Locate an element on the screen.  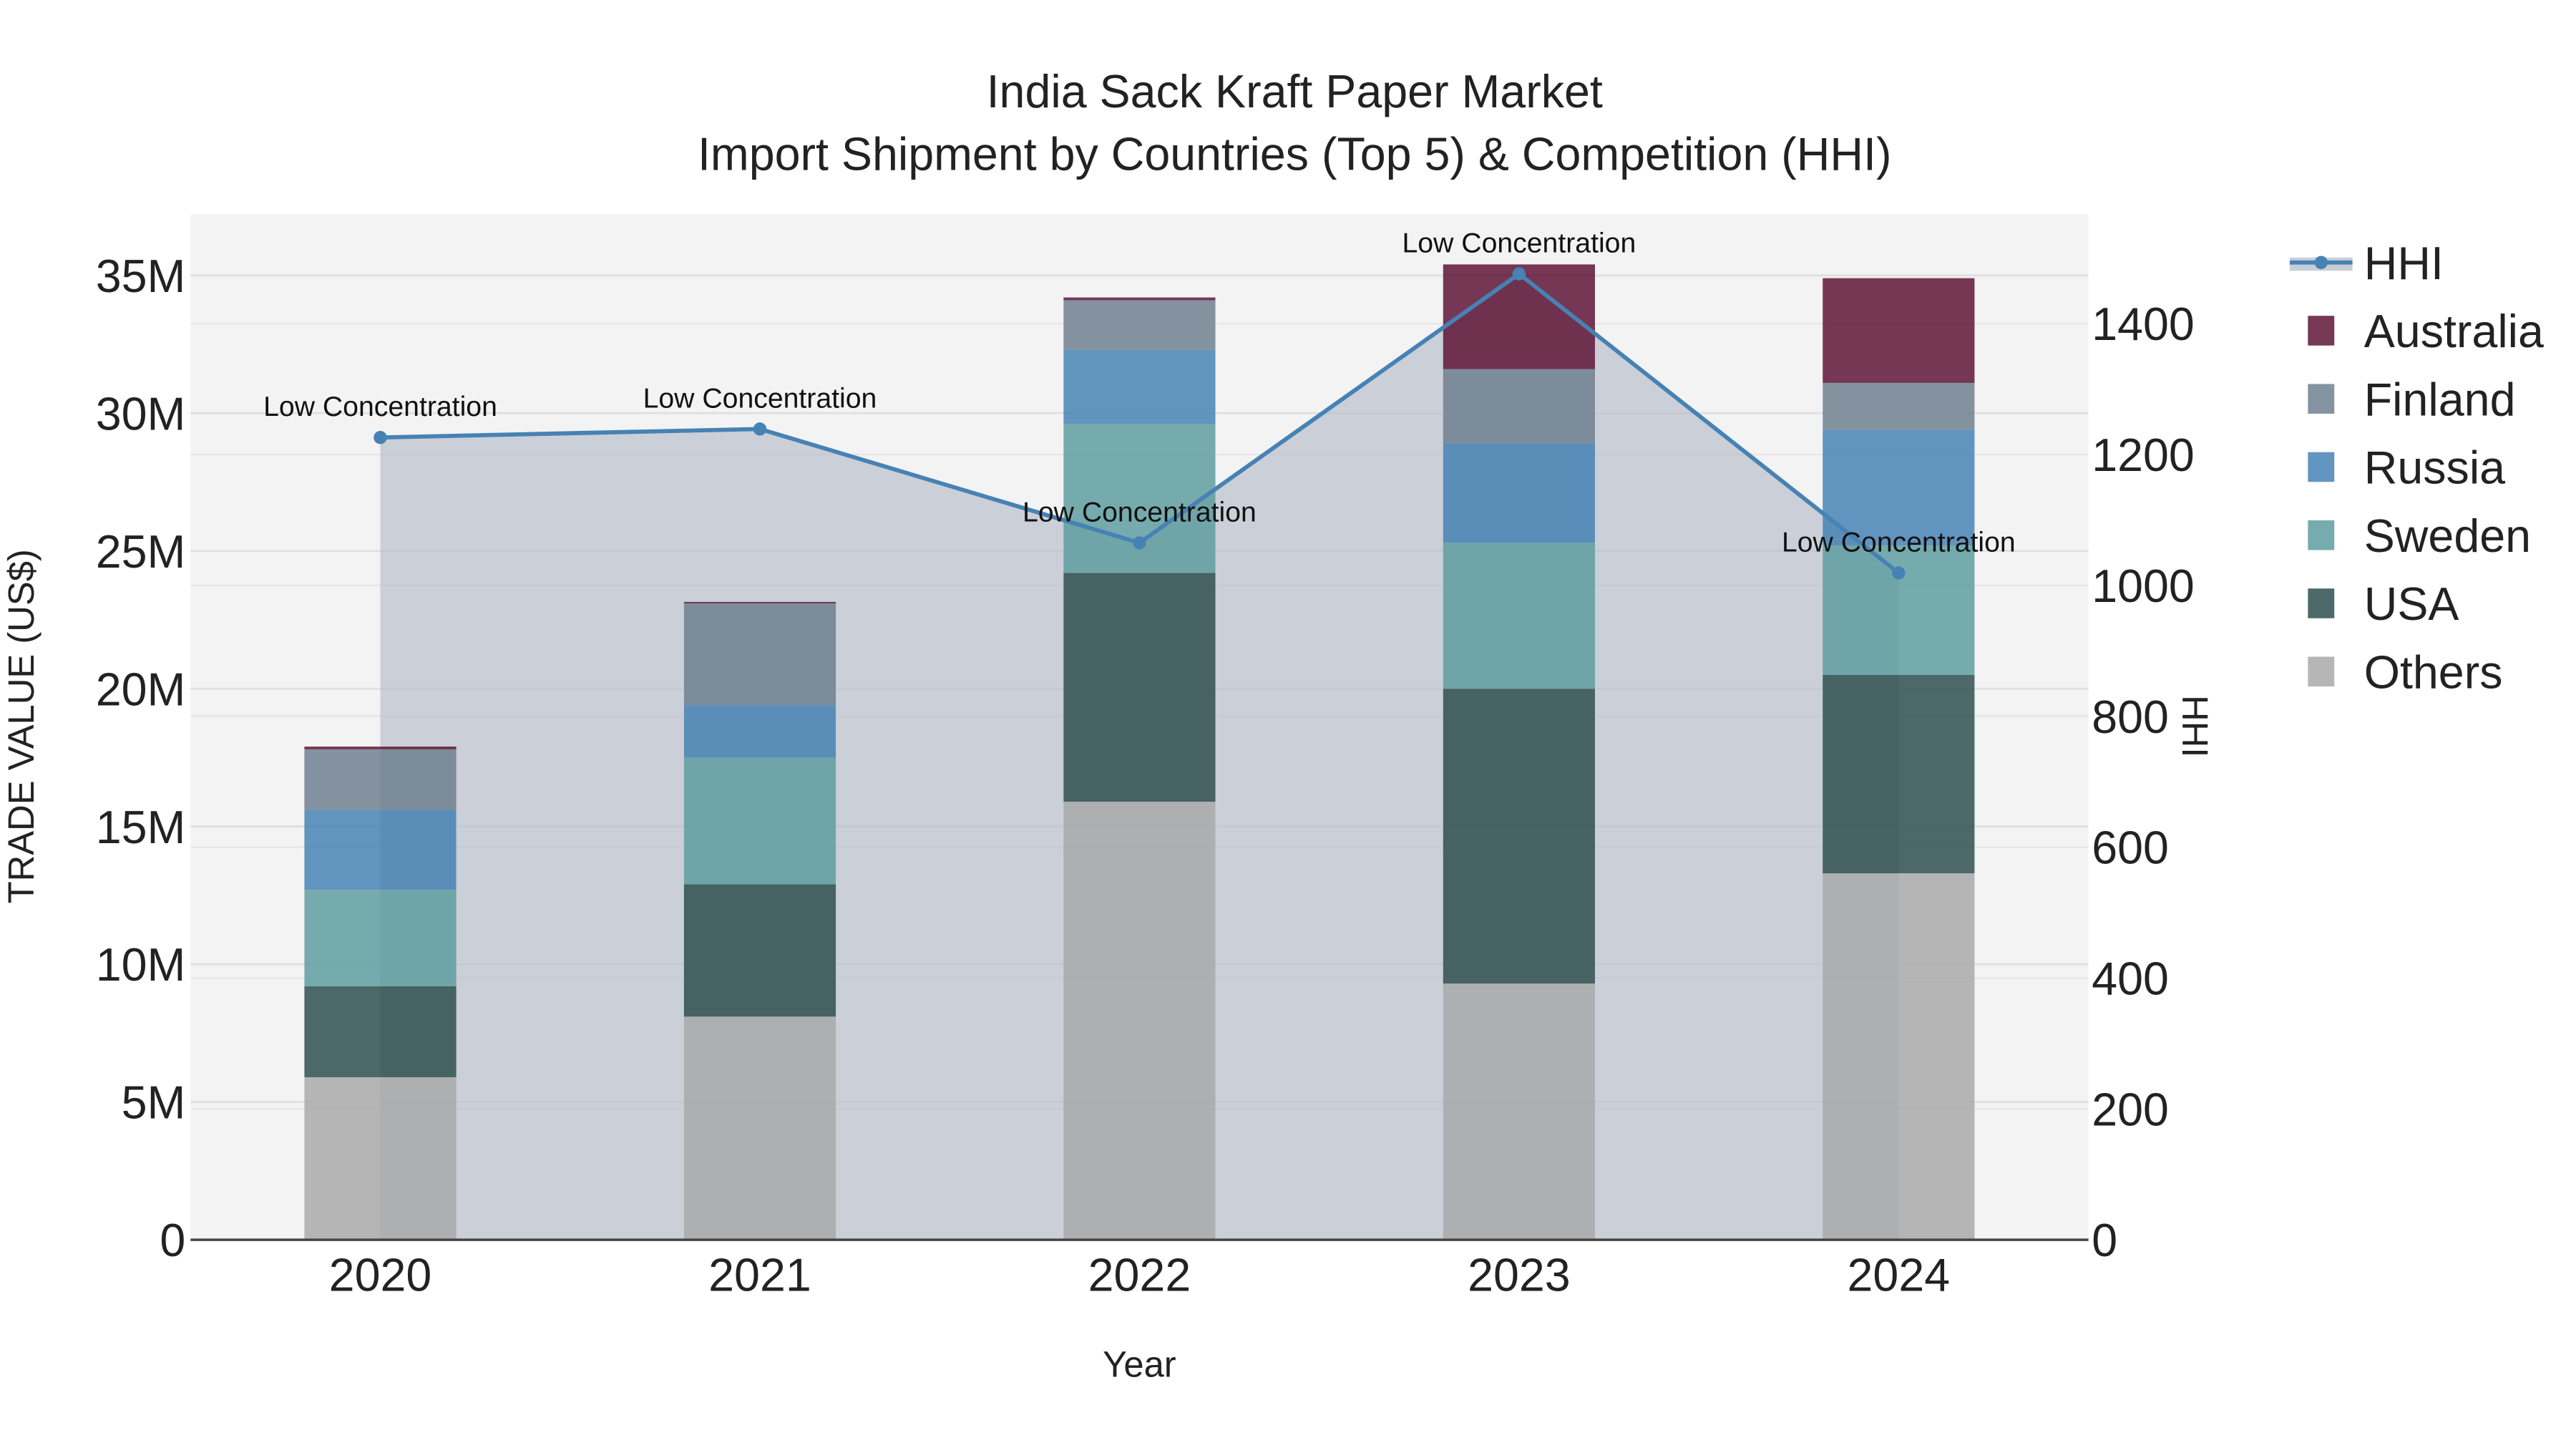
svg-text: 1200 is located at coordinates (2143, 455).